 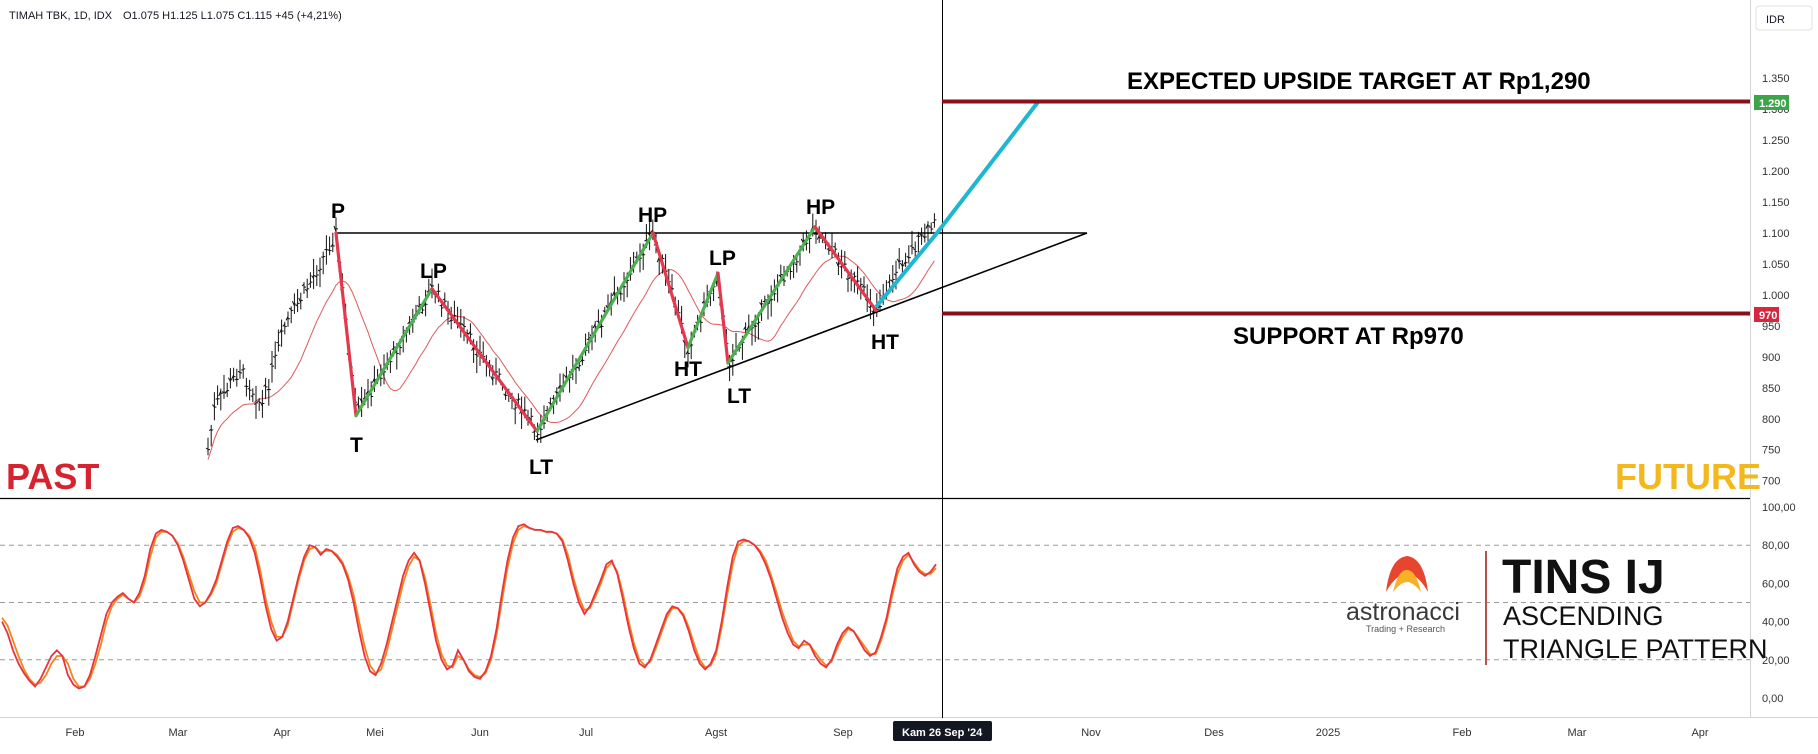 What do you see at coordinates (1776, 141) in the screenshot?
I see `price-tick-label: 1.250` at bounding box center [1776, 141].